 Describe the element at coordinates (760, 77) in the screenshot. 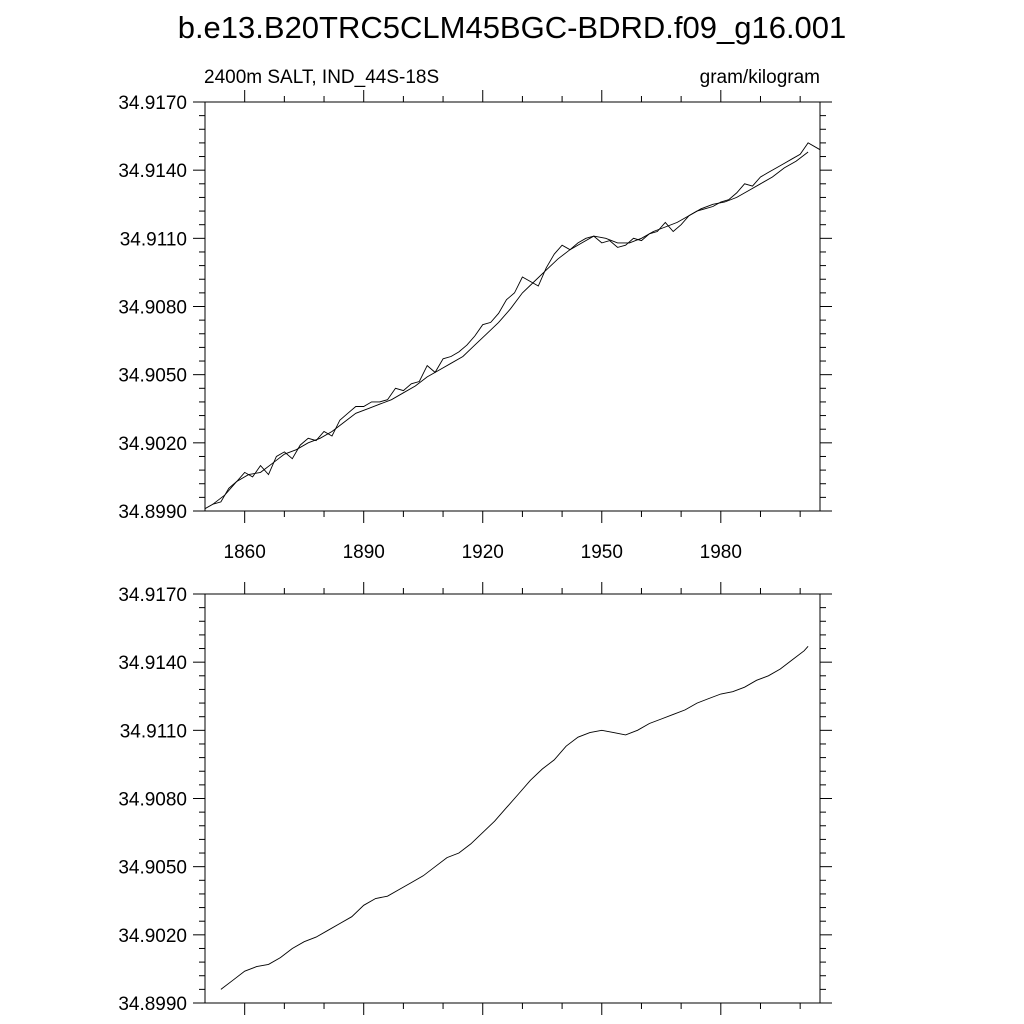

I see `units-subtitle: gram/kilogram` at that location.